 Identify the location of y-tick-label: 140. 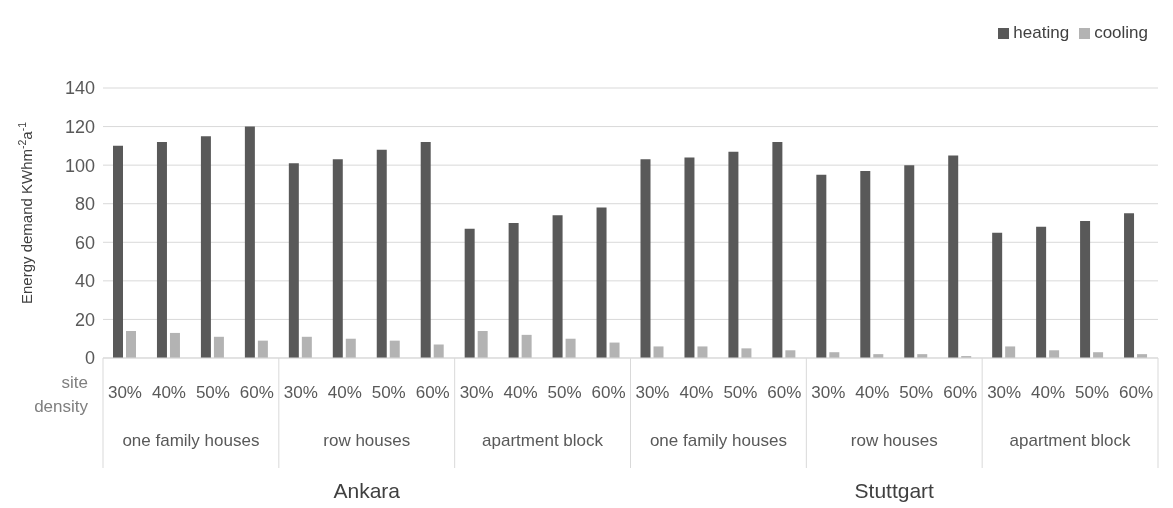
(79, 88).